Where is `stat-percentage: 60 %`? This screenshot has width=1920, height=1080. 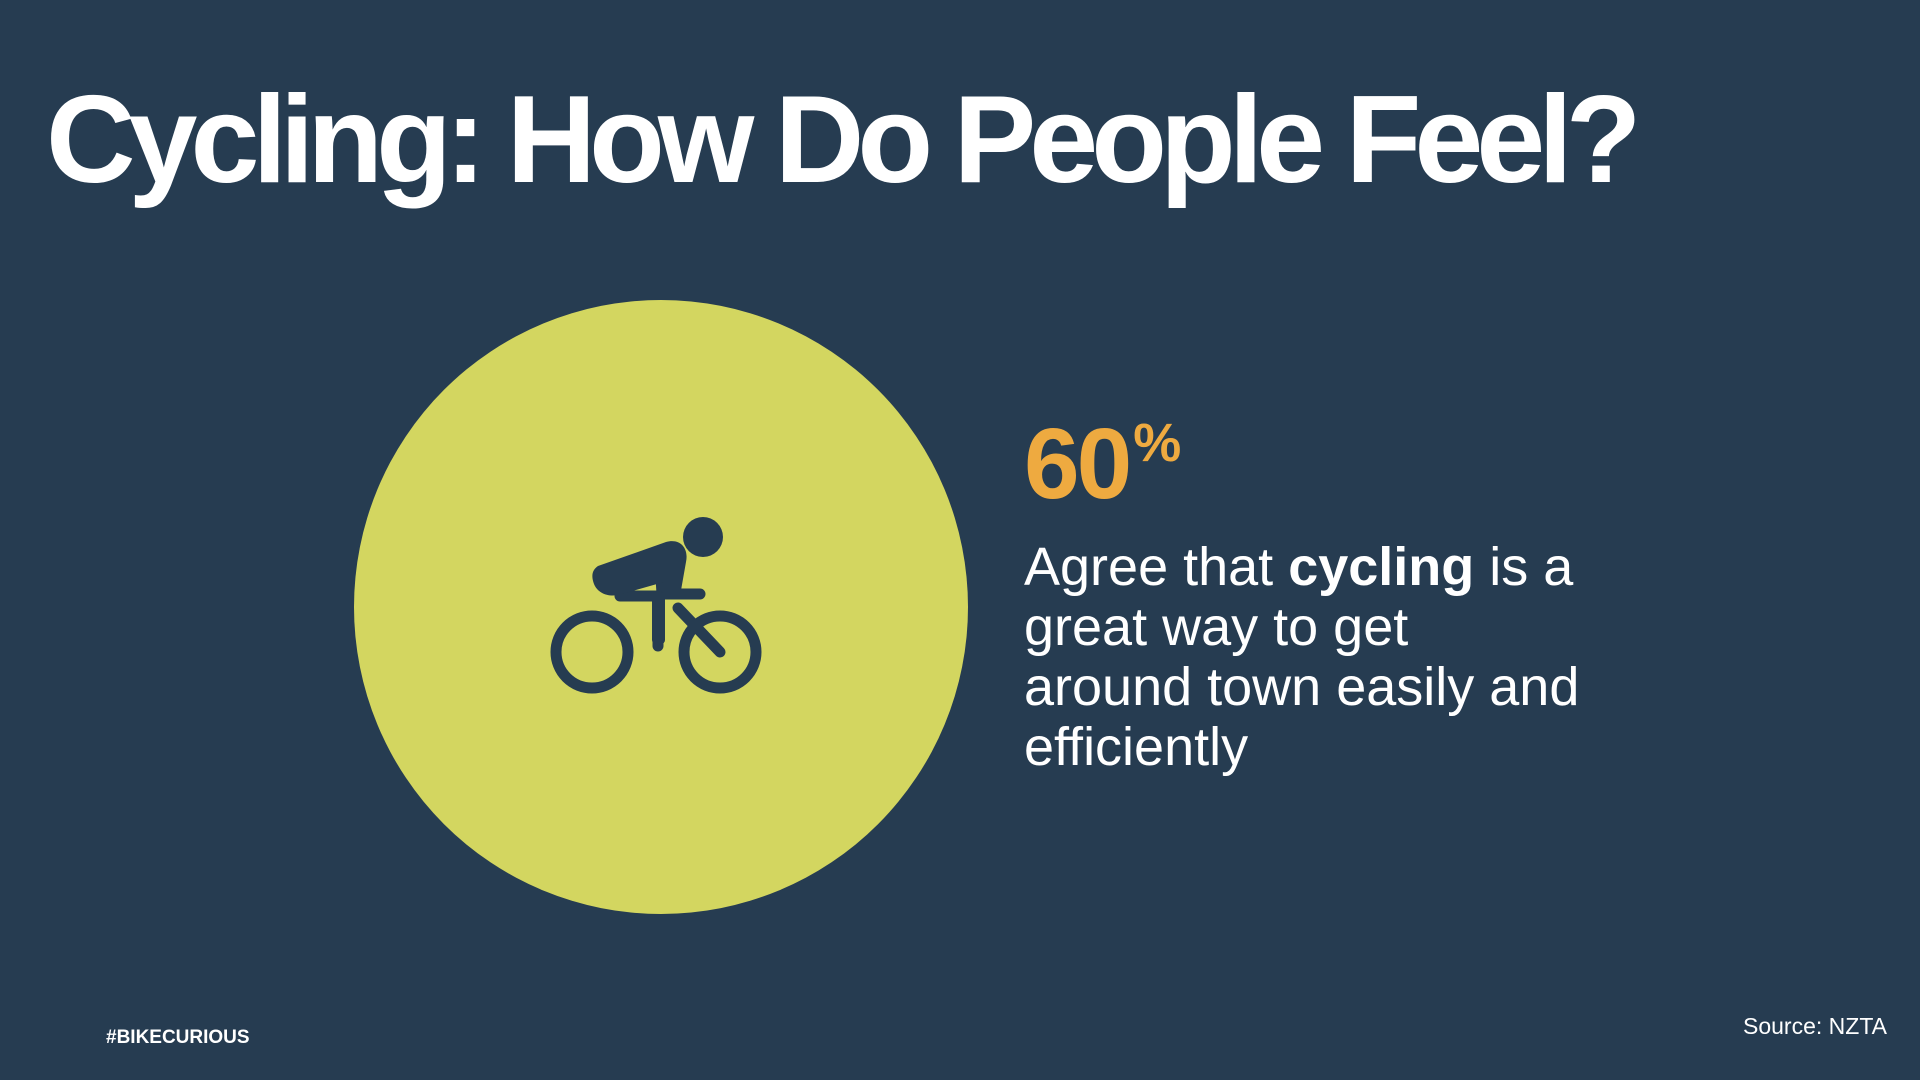
stat-percentage: 60 % is located at coordinates (1102, 464).